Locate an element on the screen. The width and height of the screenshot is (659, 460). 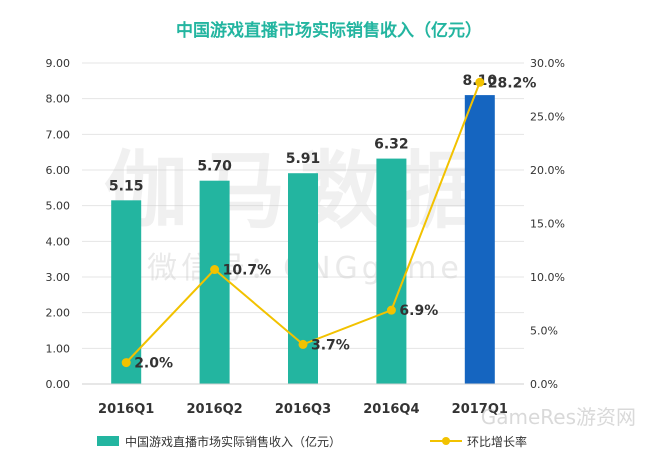
legend-bar-swatch is located at coordinates (108, 441).